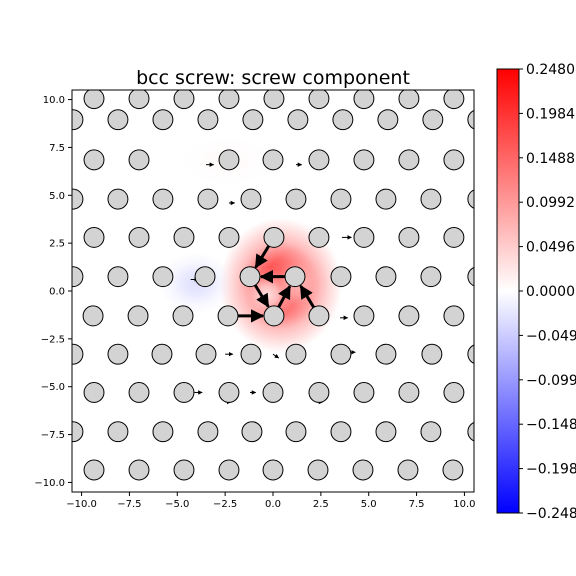 The width and height of the screenshot is (576, 576). Describe the element at coordinates (417, 504) in the screenshot. I see `x-tick-label: 7.5` at that location.